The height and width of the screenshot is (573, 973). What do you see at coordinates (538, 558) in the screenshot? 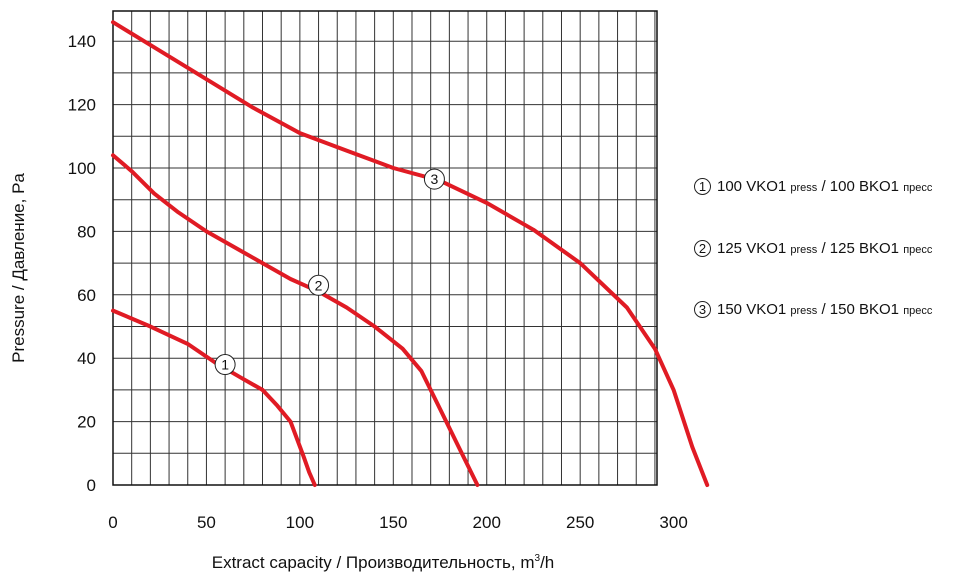
I see `x-axis-label-sup: 3` at bounding box center [538, 558].